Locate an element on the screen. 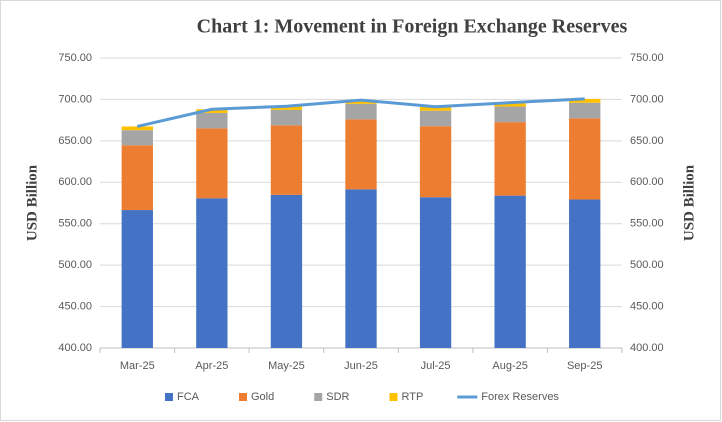 The width and height of the screenshot is (722, 422). legend-label: RTP is located at coordinates (412, 397).